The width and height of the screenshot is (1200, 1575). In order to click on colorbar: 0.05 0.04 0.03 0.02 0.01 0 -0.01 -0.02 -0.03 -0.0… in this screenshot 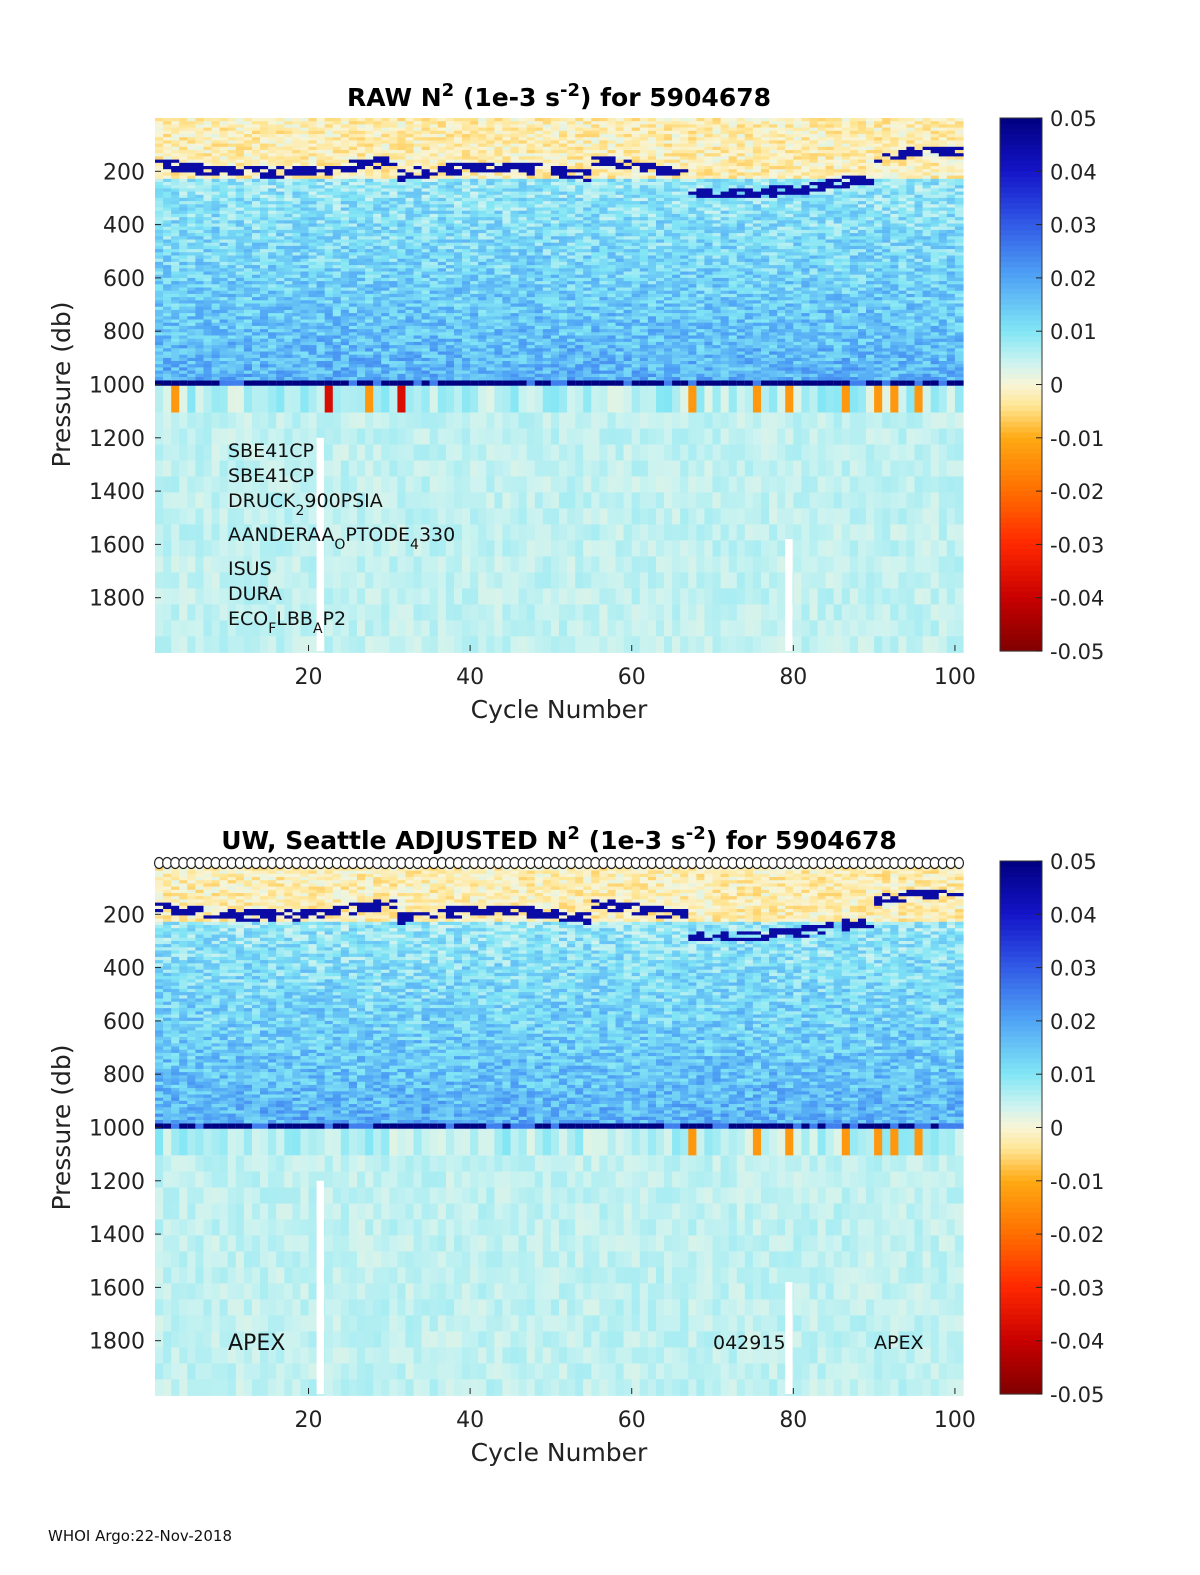, I will do `click(1051, 1128)`.